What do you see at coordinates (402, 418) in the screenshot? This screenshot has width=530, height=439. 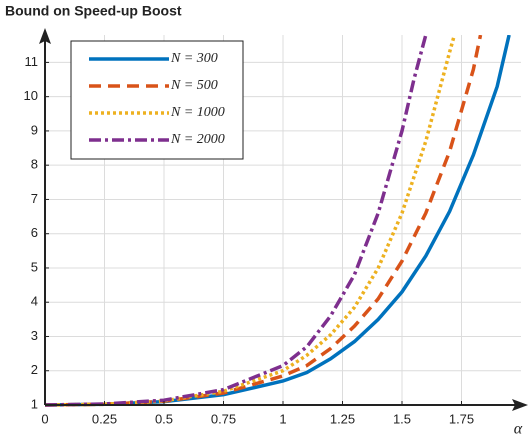 I see `x-tick-label: 1.5` at bounding box center [402, 418].